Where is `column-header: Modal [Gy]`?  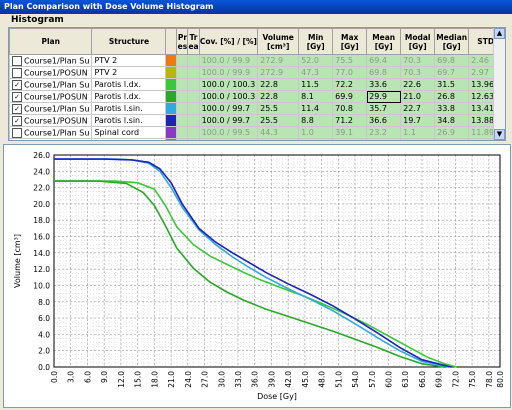
column-header: Modal [Gy] is located at coordinates (418, 41).